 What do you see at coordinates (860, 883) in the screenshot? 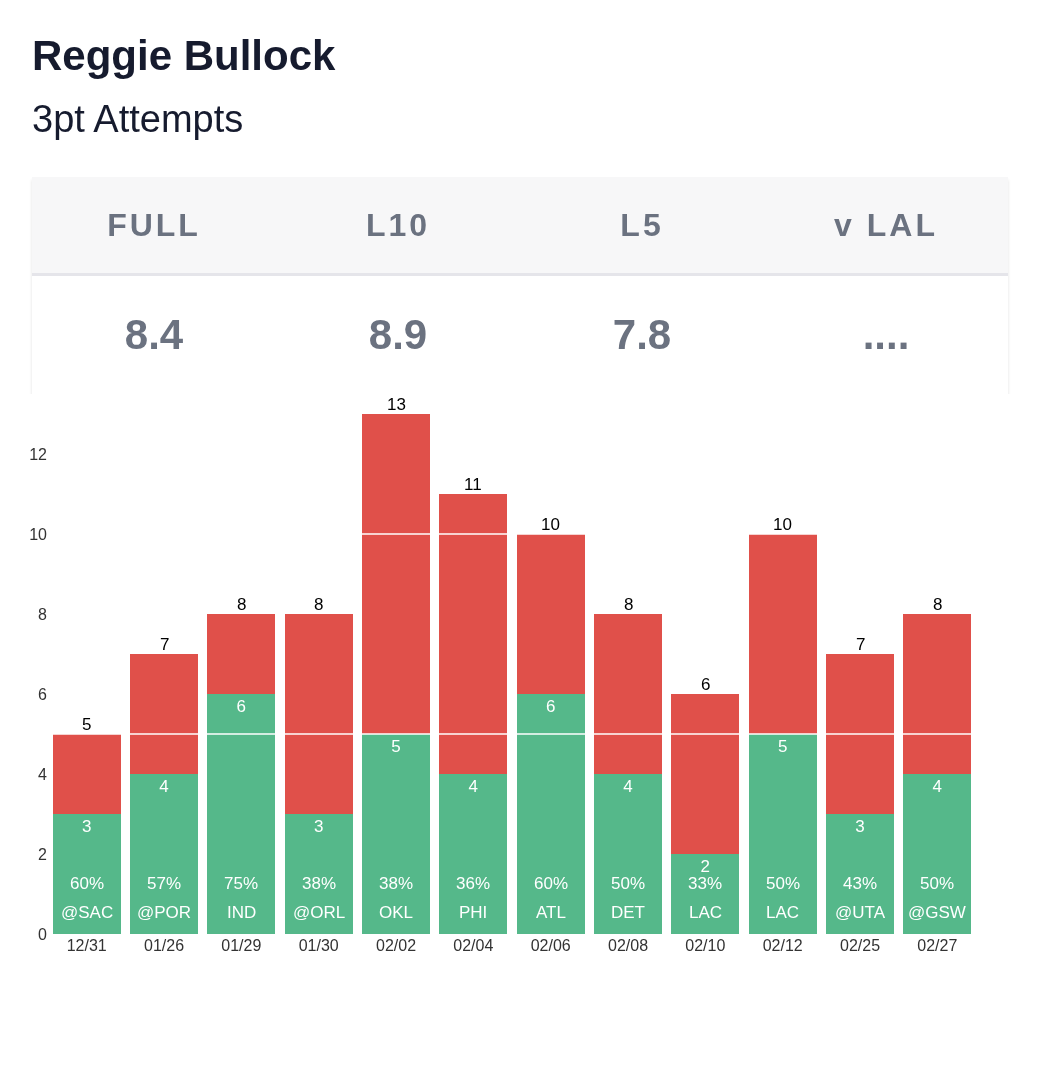
I see `annotation: 43%` at bounding box center [860, 883].